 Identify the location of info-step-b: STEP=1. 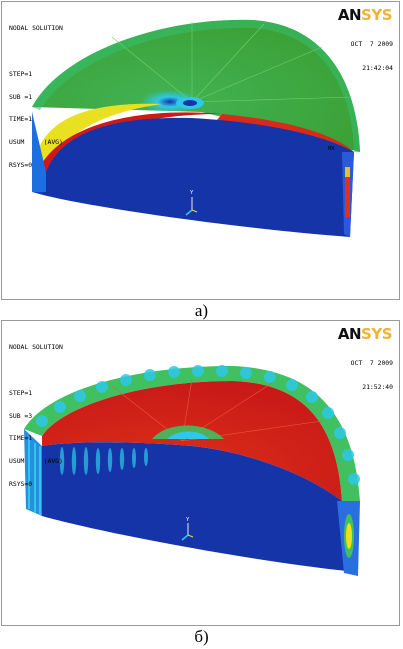
(21, 392).